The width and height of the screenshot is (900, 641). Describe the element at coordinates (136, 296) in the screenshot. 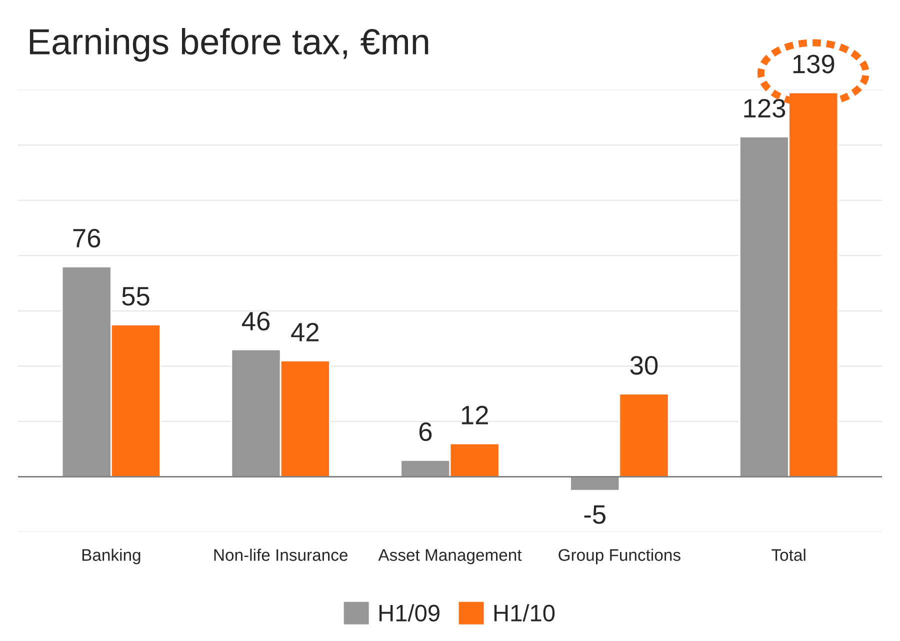

I see `data-label: 55` at that location.